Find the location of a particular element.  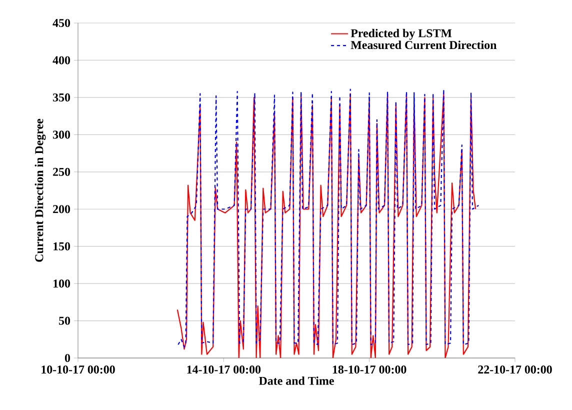

y-tick-label: 50 is located at coordinates (64, 320).